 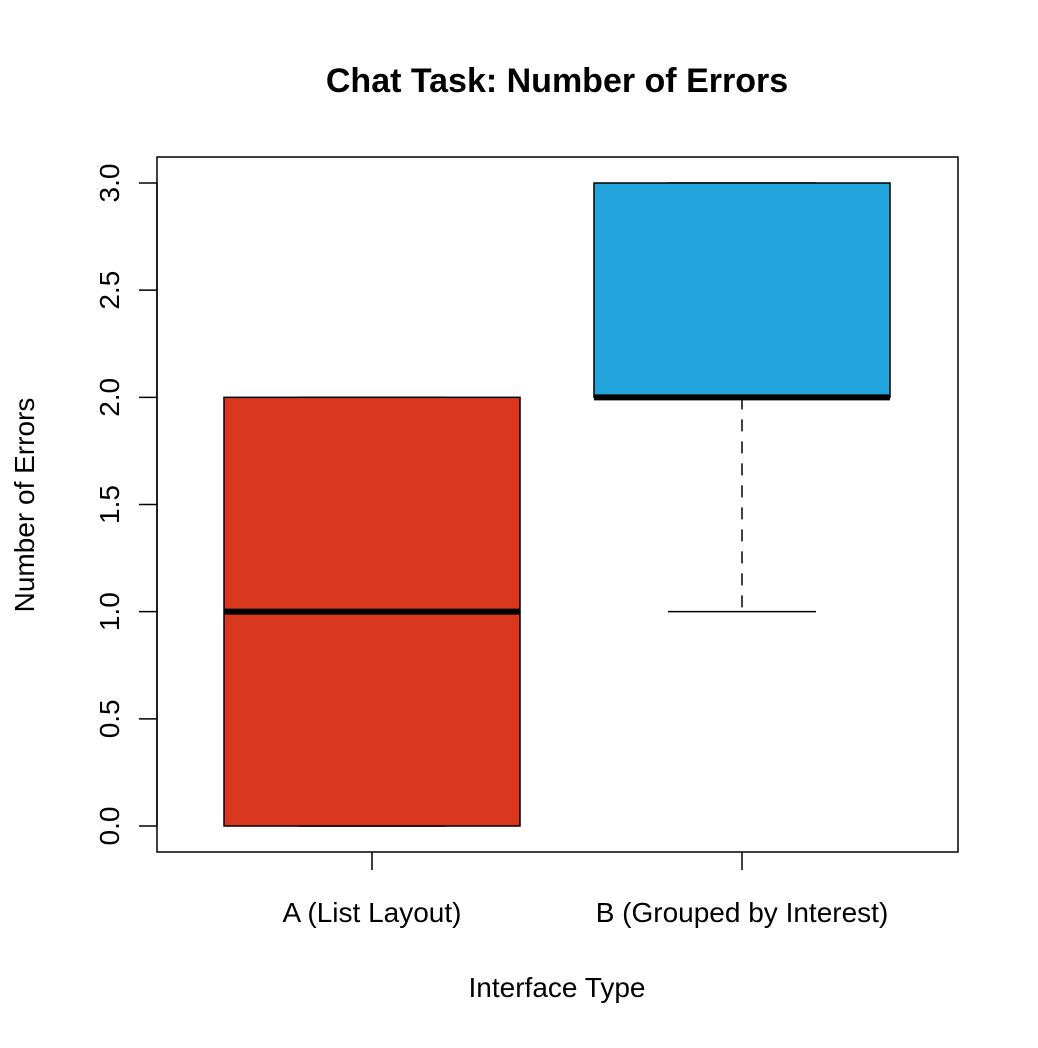 What do you see at coordinates (24, 505) in the screenshot?
I see `y-axis-label: Number of Errors` at bounding box center [24, 505].